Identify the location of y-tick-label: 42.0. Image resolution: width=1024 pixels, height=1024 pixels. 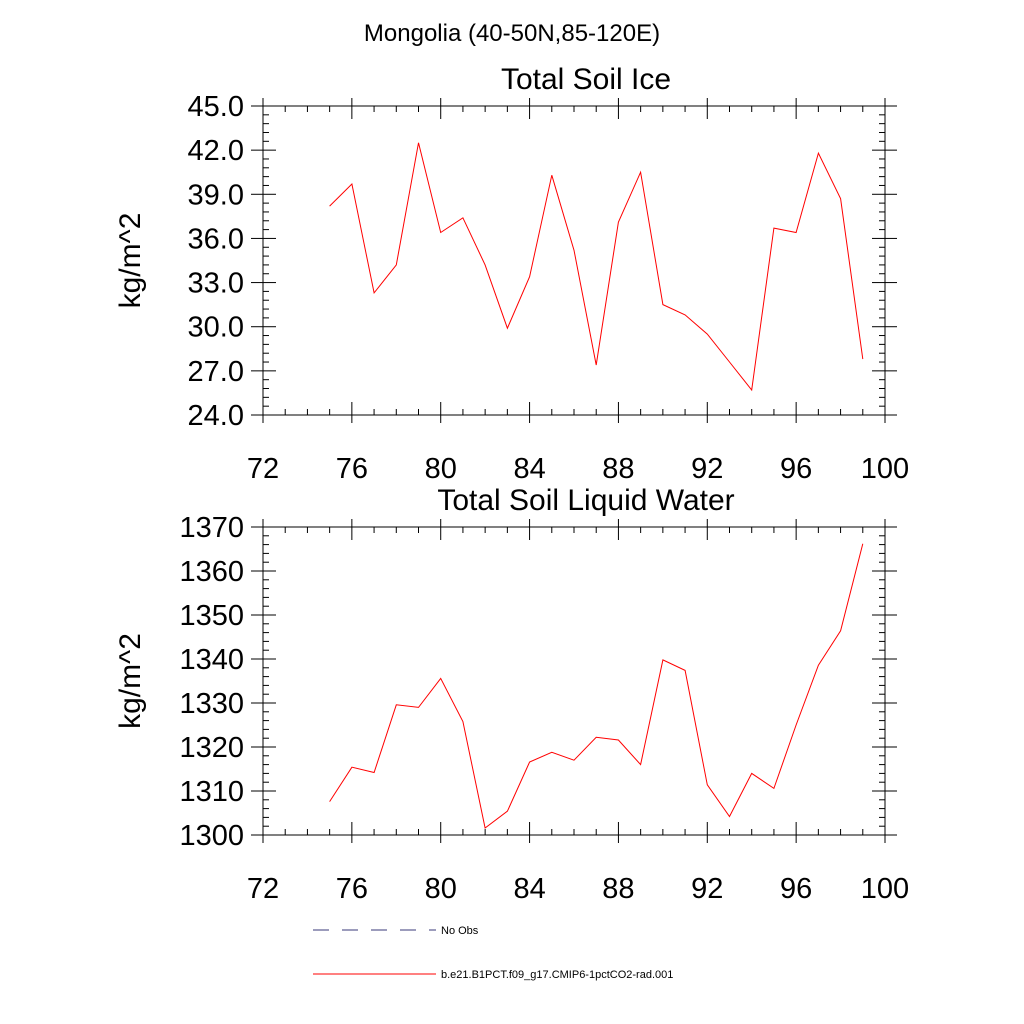
(216, 151).